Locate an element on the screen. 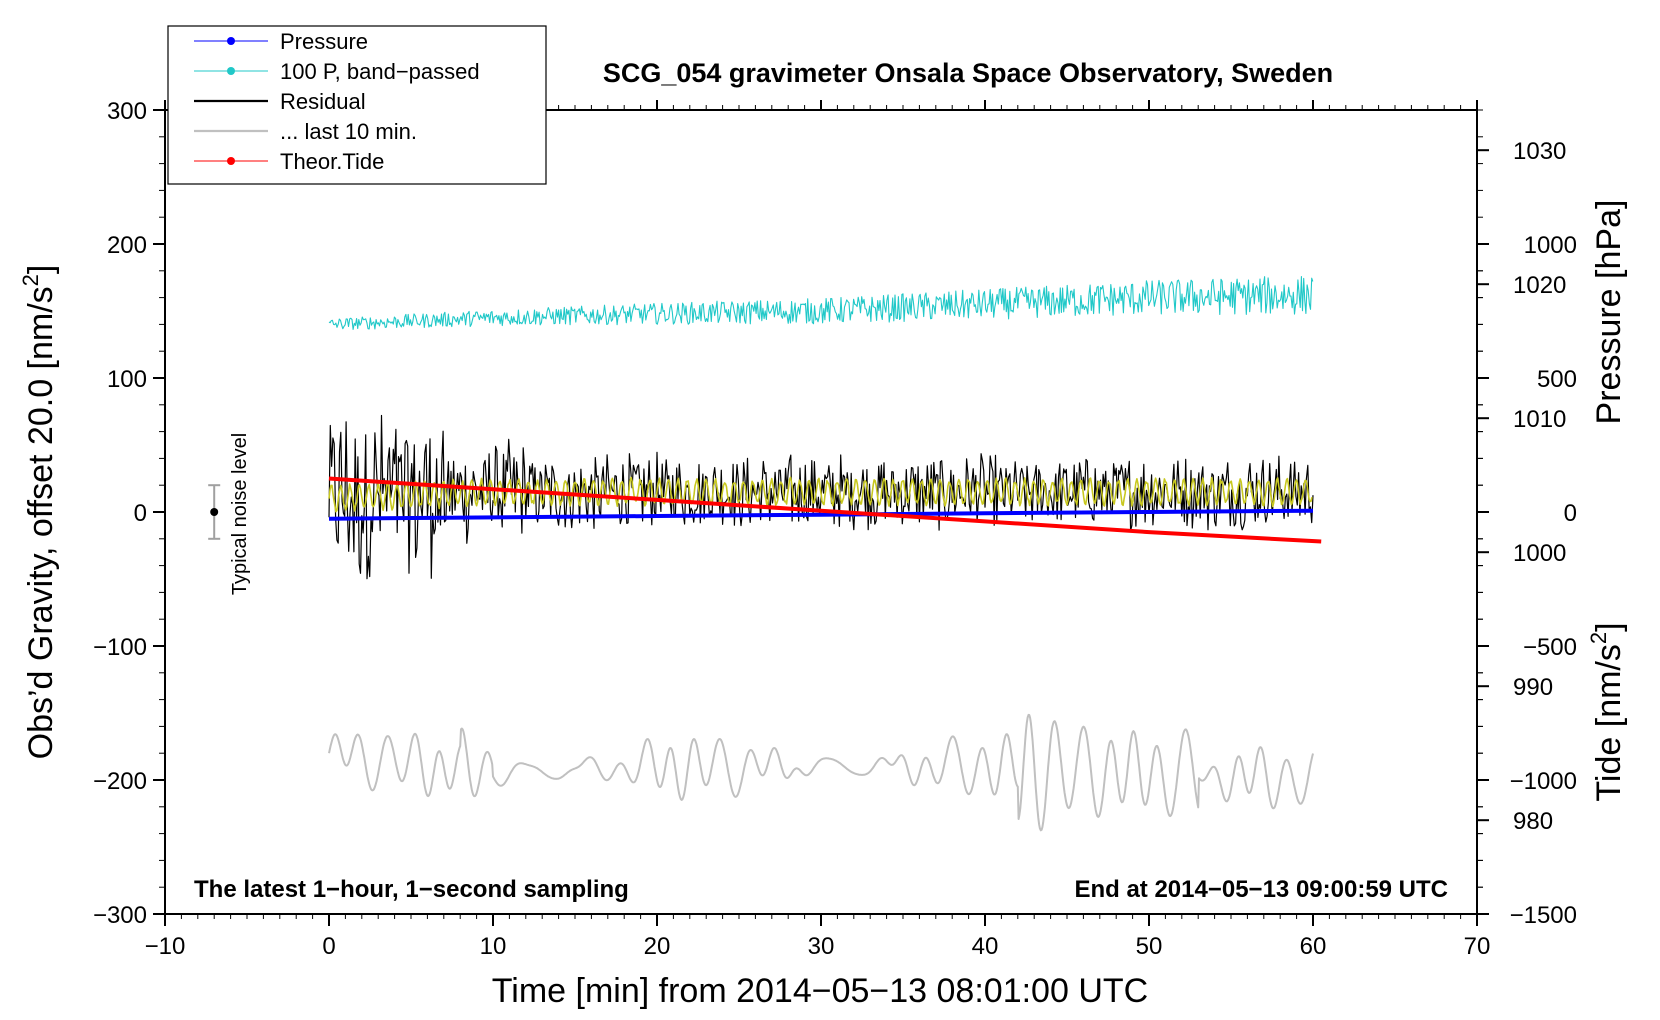  legend-label-3: ... last 10 min. is located at coordinates (348, 131).